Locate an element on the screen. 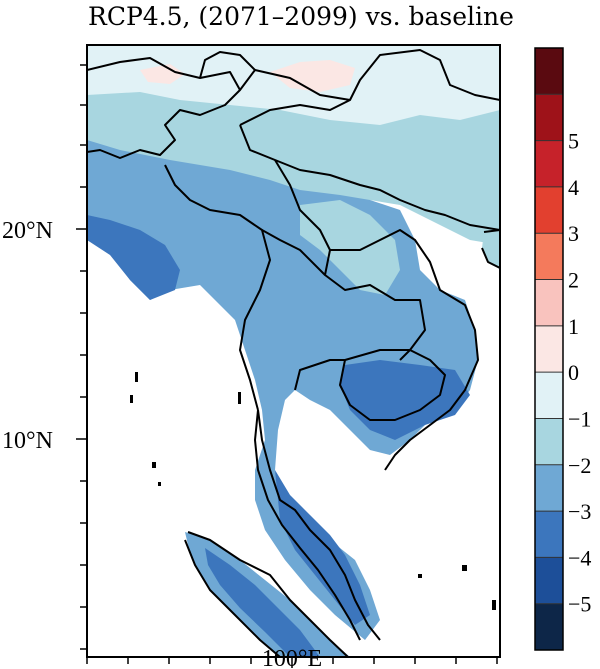 The height and width of the screenshot is (669, 600). colorbar-label: 2 is located at coordinates (573, 280).